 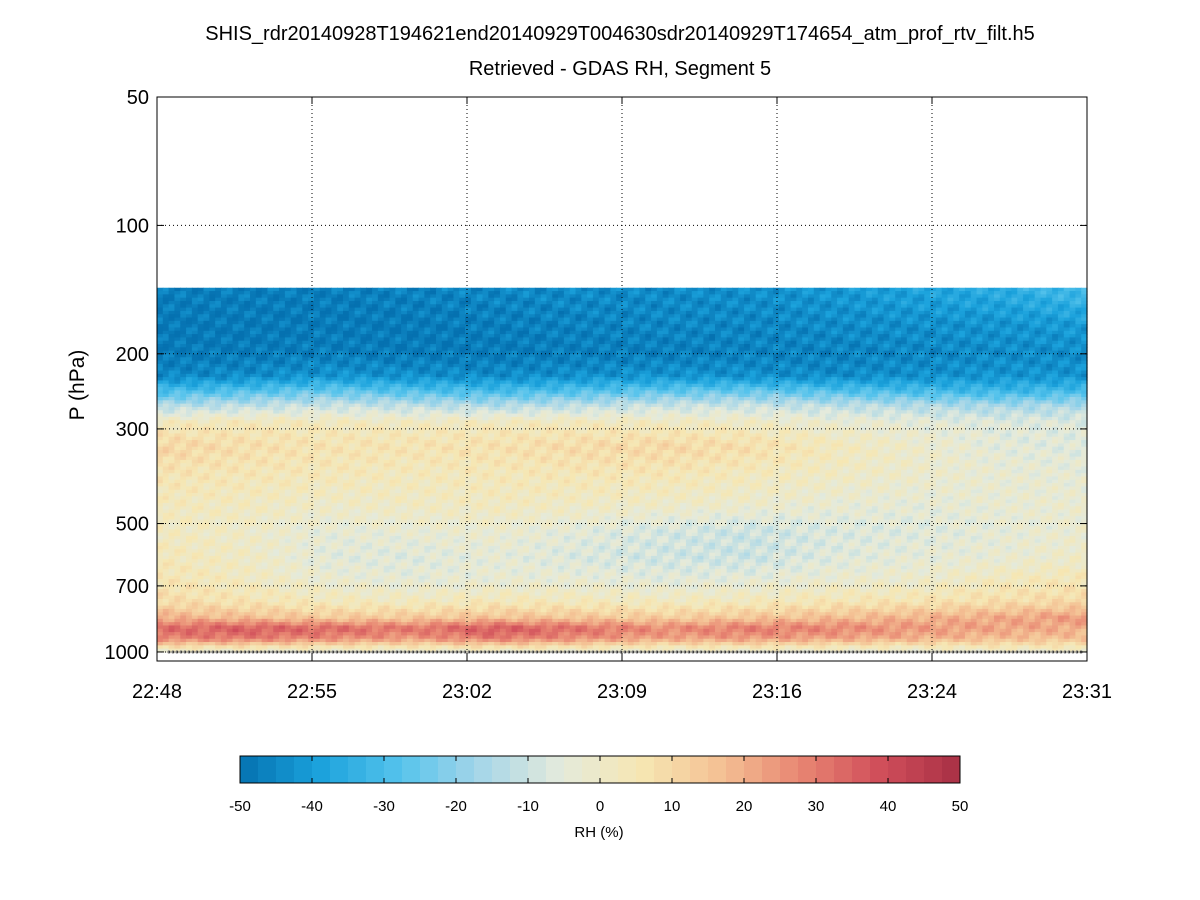 What do you see at coordinates (77, 385) in the screenshot?
I see `y-axis-label: P (hPa)` at bounding box center [77, 385].